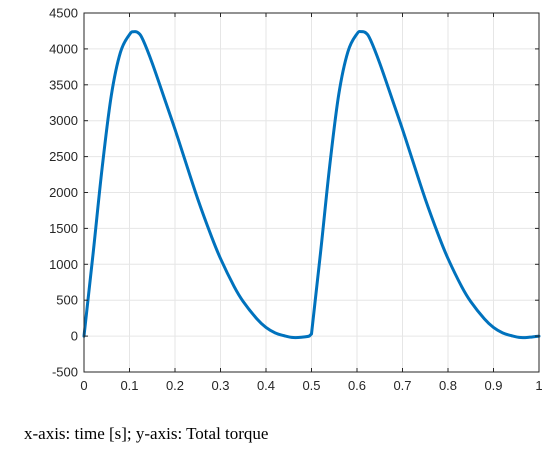 This screenshot has width=550, height=454. What do you see at coordinates (63, 48) in the screenshot?
I see `y-tick-label: 4000` at bounding box center [63, 48].